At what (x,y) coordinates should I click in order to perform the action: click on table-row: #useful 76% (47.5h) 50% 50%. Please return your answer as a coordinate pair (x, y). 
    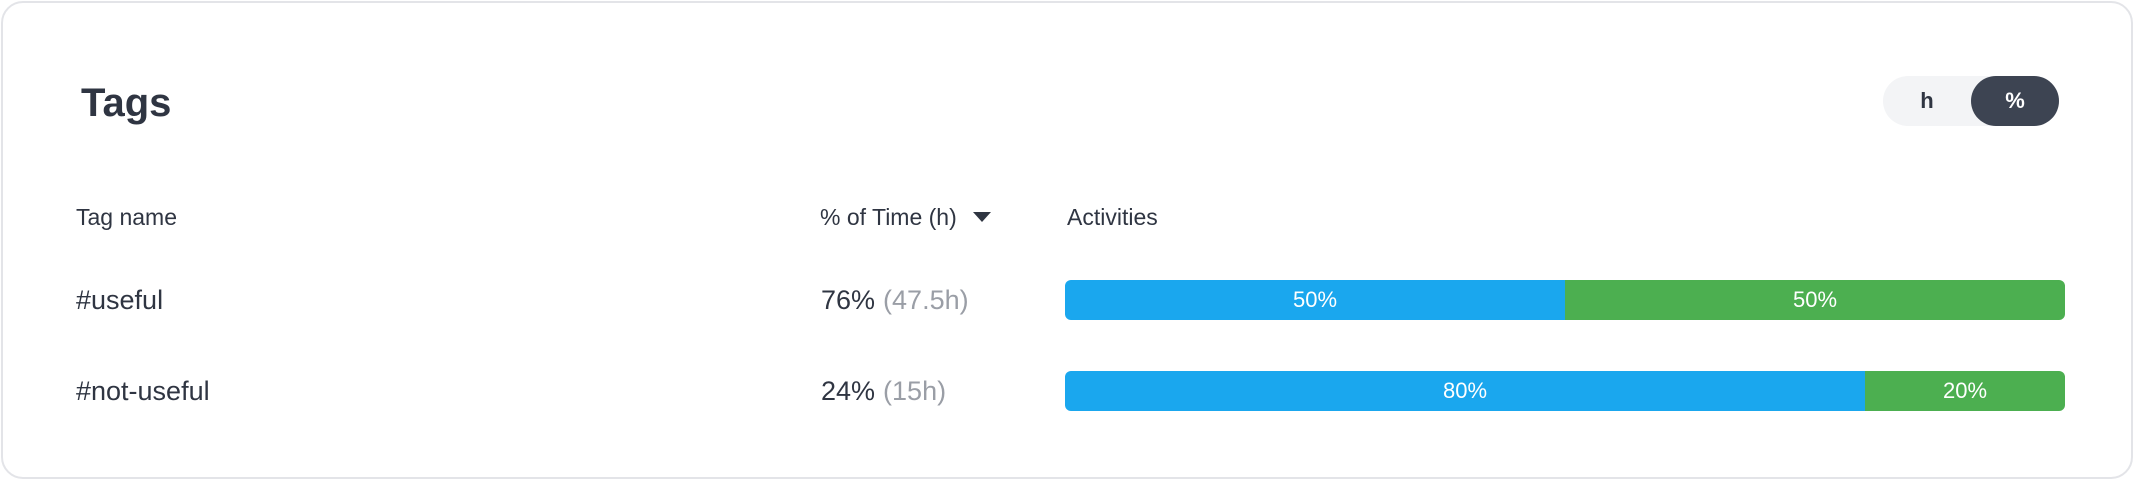
    Looking at the image, I should click on (1069, 300).